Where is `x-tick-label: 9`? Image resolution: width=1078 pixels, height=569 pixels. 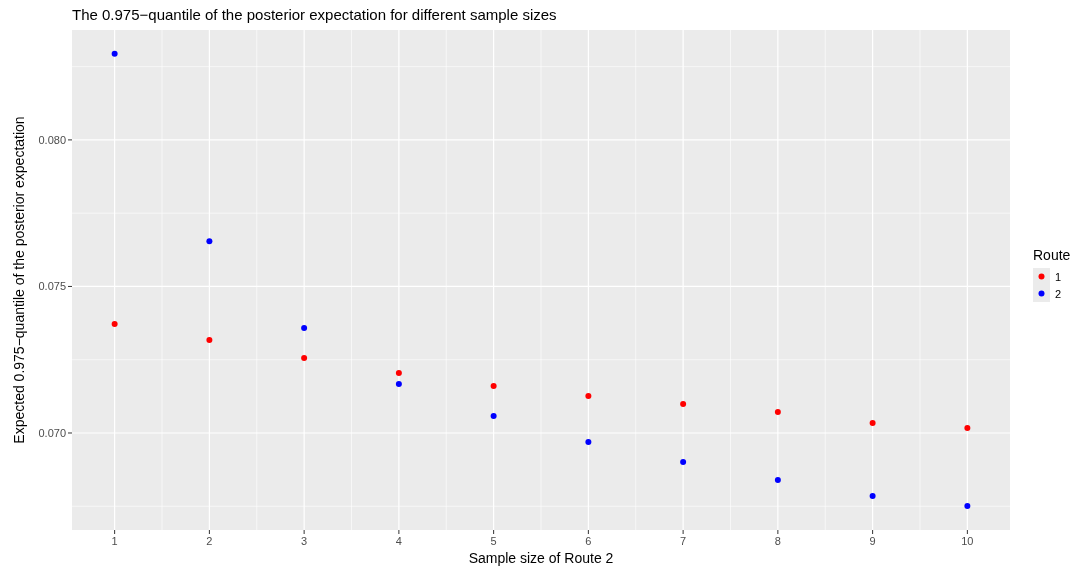
x-tick-label: 9 is located at coordinates (872, 541).